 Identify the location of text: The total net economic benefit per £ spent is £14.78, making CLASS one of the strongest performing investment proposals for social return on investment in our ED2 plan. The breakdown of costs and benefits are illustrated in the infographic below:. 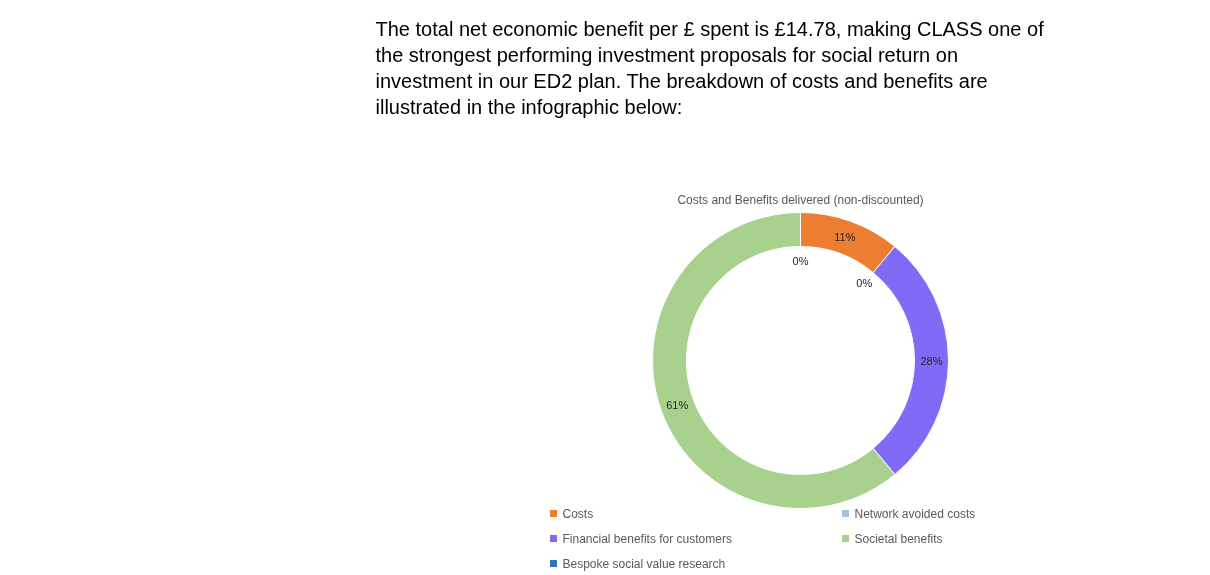
(710, 67).